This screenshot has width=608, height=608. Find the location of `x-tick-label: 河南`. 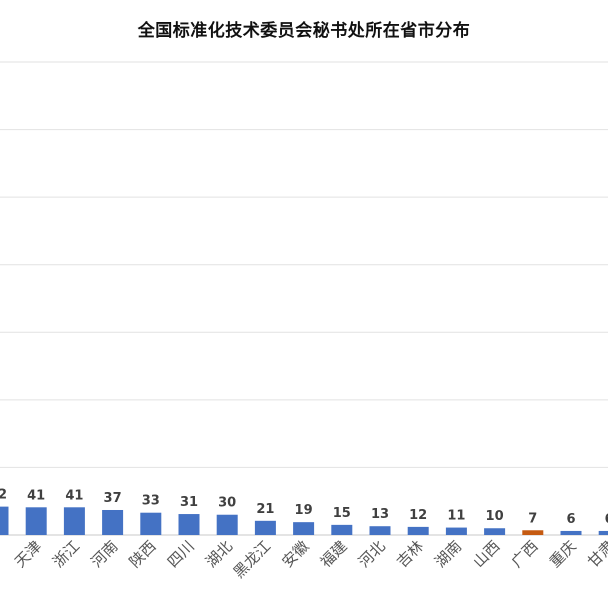

x-tick-label: 河南 is located at coordinates (104, 554).